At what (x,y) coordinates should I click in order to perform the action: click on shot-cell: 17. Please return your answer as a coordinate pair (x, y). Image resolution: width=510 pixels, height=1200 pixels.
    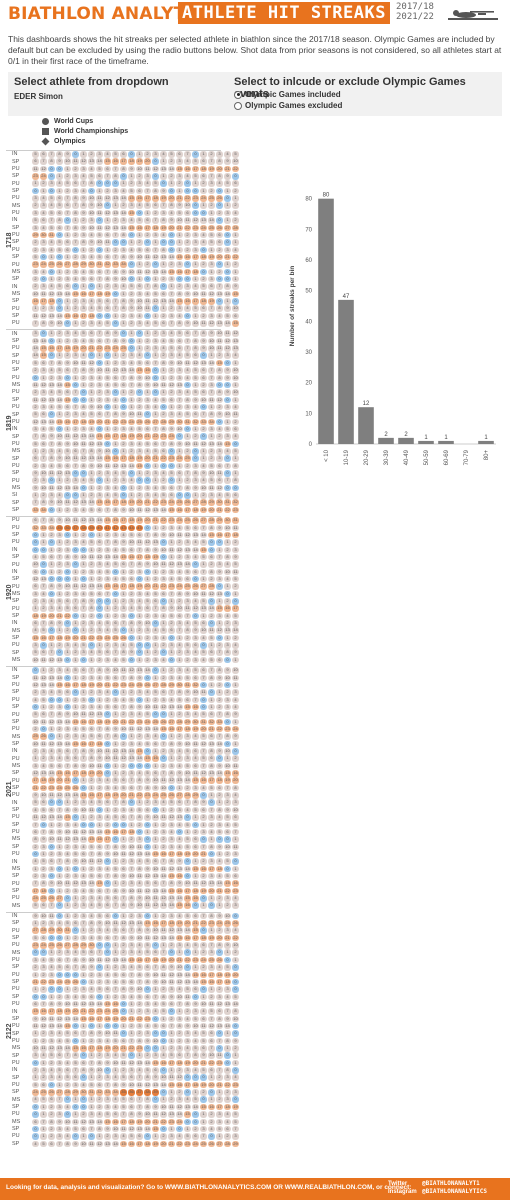
    Looking at the image, I should click on (115, 502).